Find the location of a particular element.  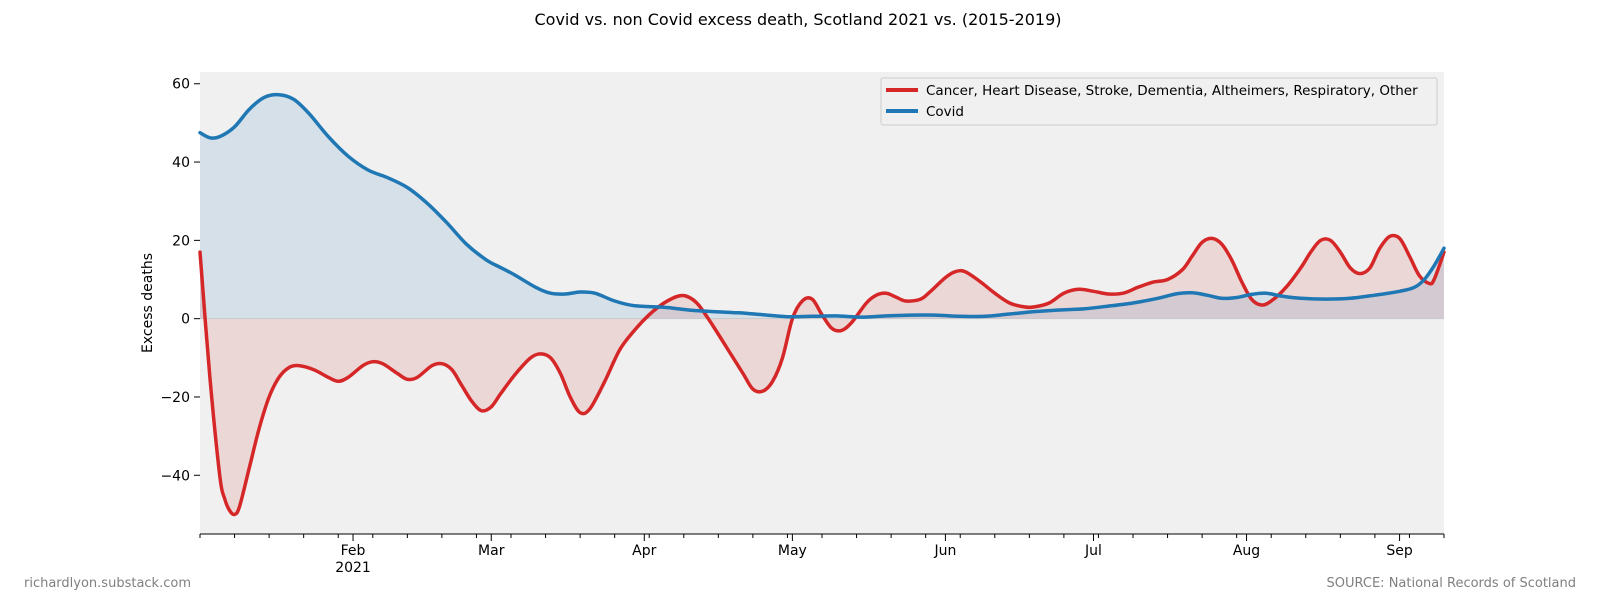

y-tick-label: −40 is located at coordinates (175, 476).